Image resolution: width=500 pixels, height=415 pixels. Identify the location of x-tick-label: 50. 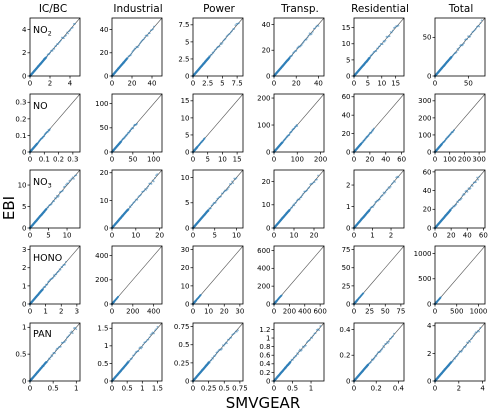
(385, 312).